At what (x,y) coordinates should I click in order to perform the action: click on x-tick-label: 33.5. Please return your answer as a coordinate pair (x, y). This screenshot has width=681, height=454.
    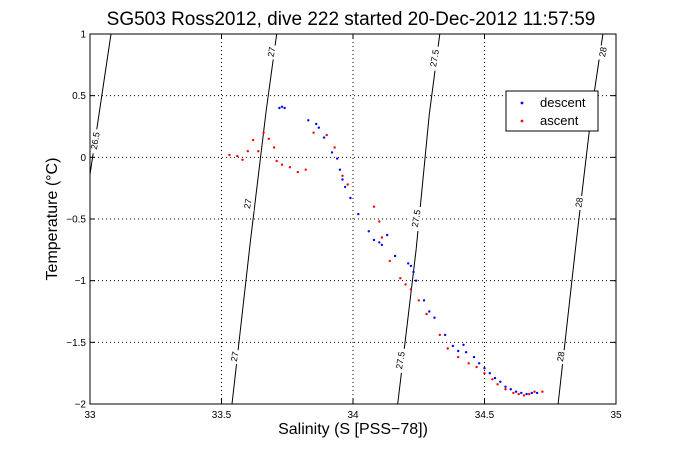
    Looking at the image, I should click on (222, 415).